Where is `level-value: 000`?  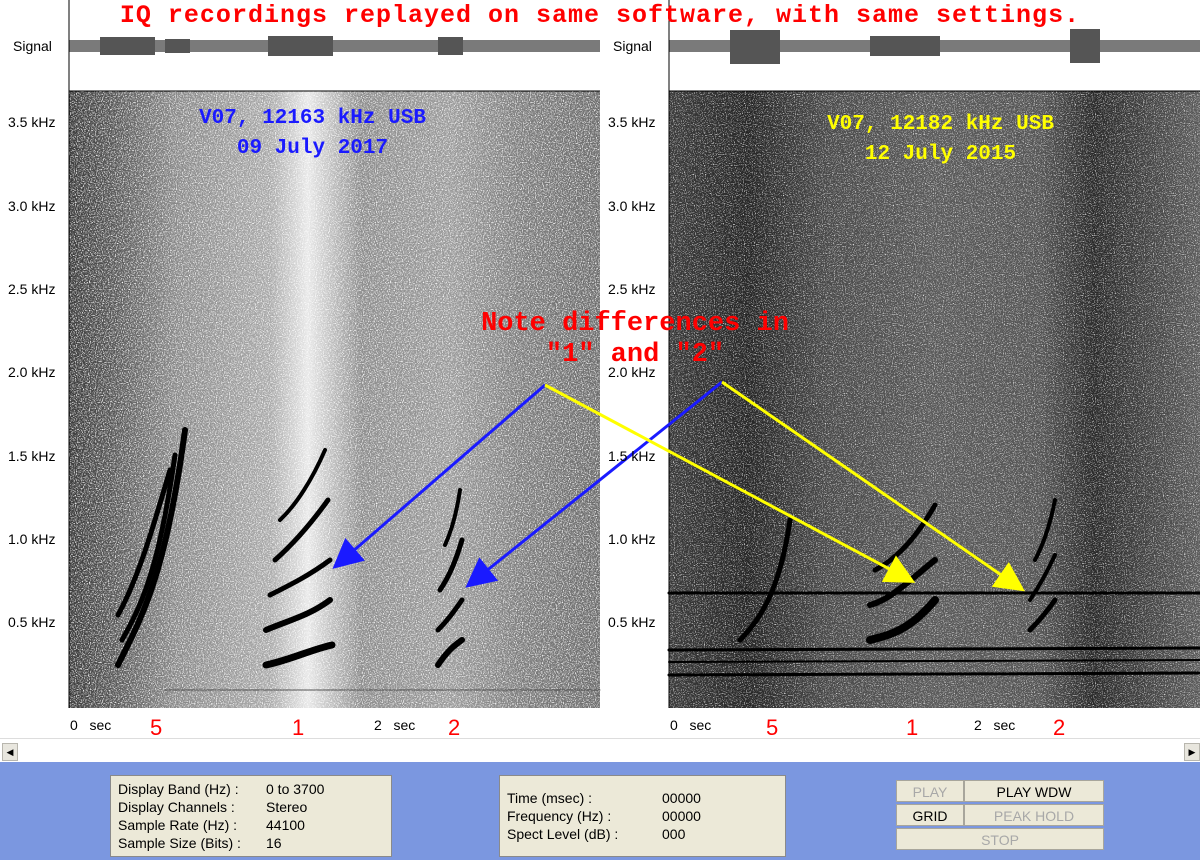 level-value: 000 is located at coordinates (674, 834).